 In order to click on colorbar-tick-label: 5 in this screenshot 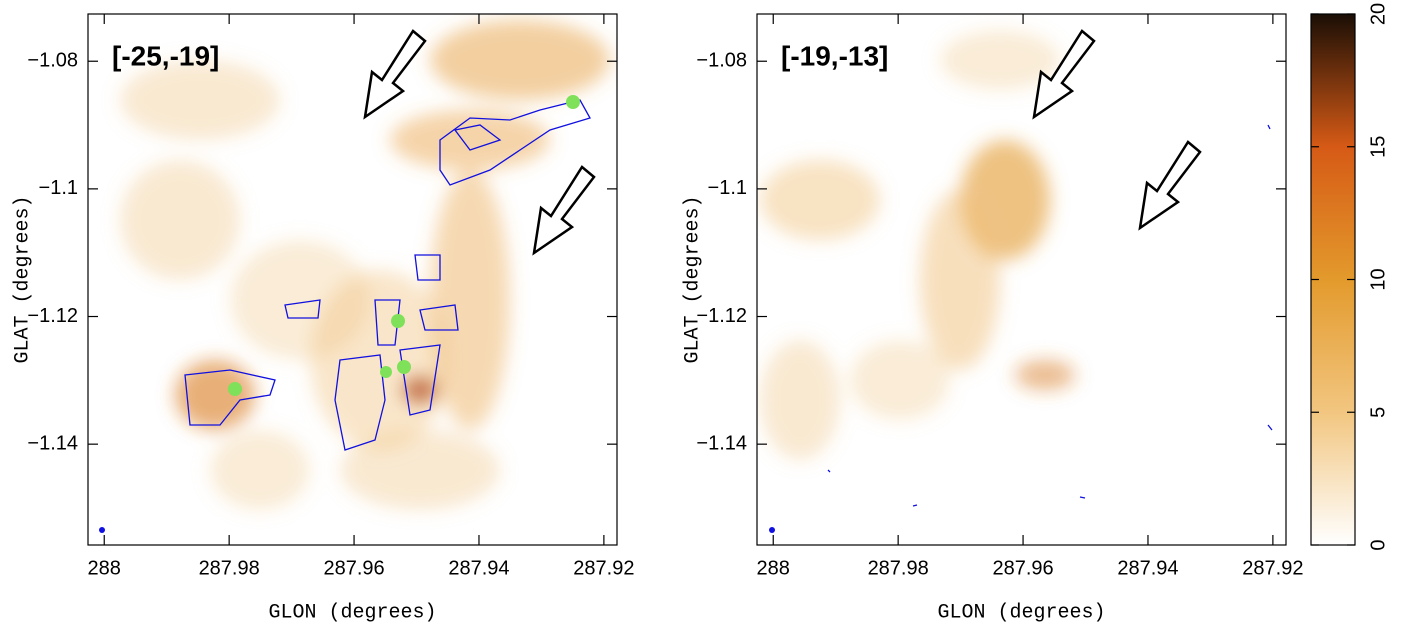, I will do `click(1378, 412)`.